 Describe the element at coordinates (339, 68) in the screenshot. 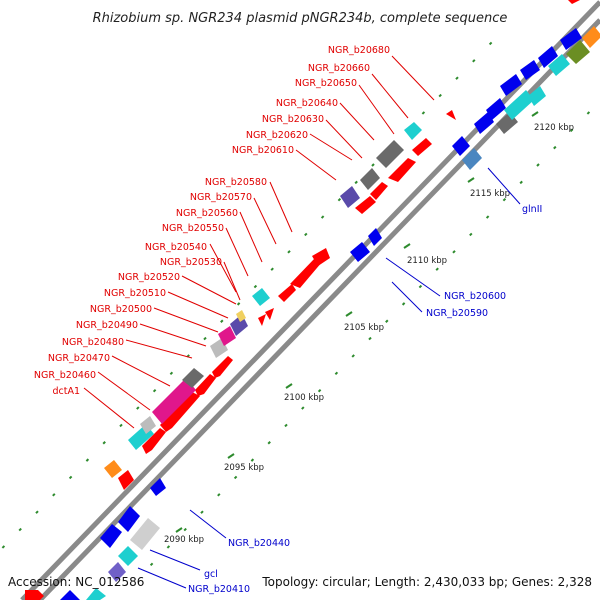

I see `gene-label: NGR_b20660` at that location.